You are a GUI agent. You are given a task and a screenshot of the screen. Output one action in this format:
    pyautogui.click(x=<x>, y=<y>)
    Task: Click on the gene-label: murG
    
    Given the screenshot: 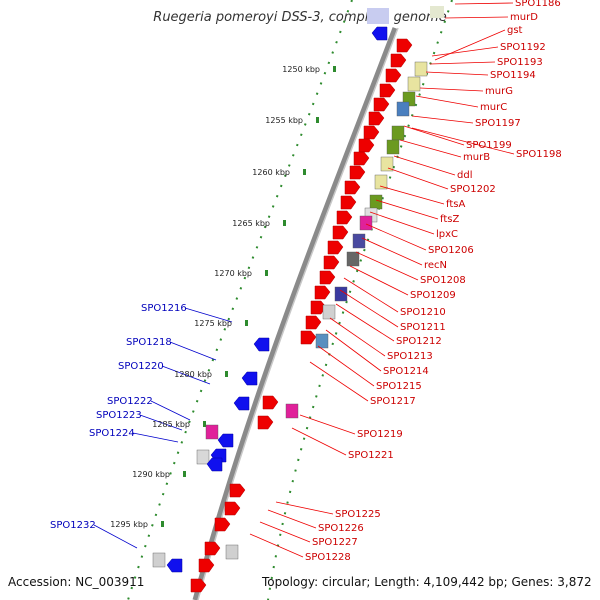 What is the action you would take?
    pyautogui.click(x=499, y=91)
    